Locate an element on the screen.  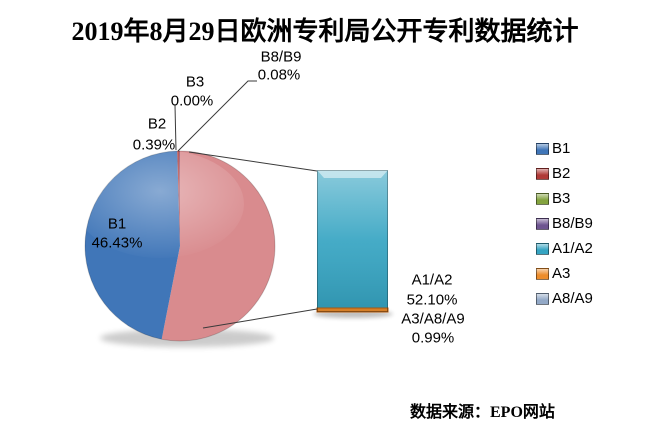
legend-label-b2: B2 is located at coordinates (561, 173).